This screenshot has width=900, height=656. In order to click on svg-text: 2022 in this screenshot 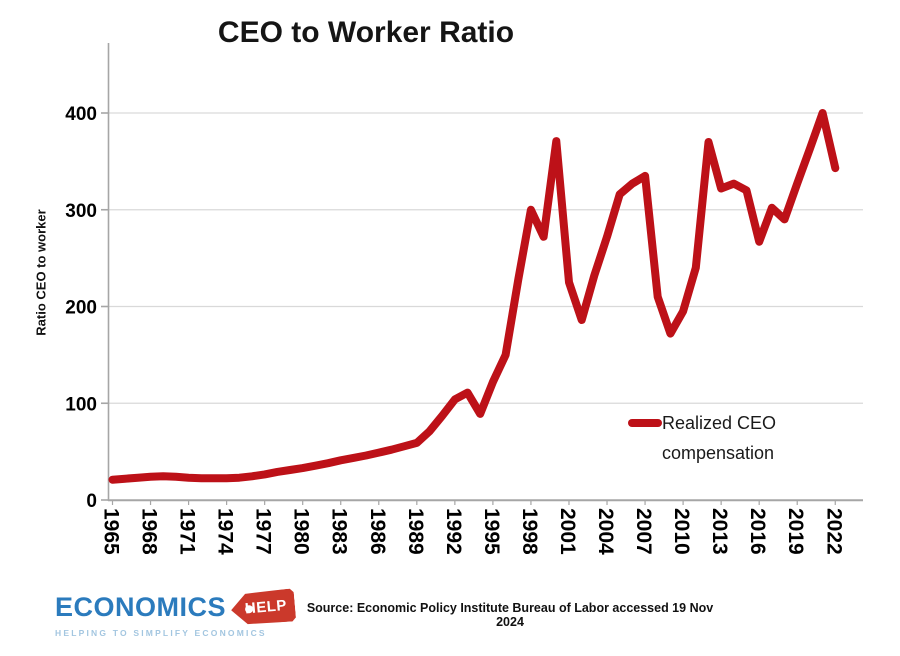, I will do `click(833, 531)`.